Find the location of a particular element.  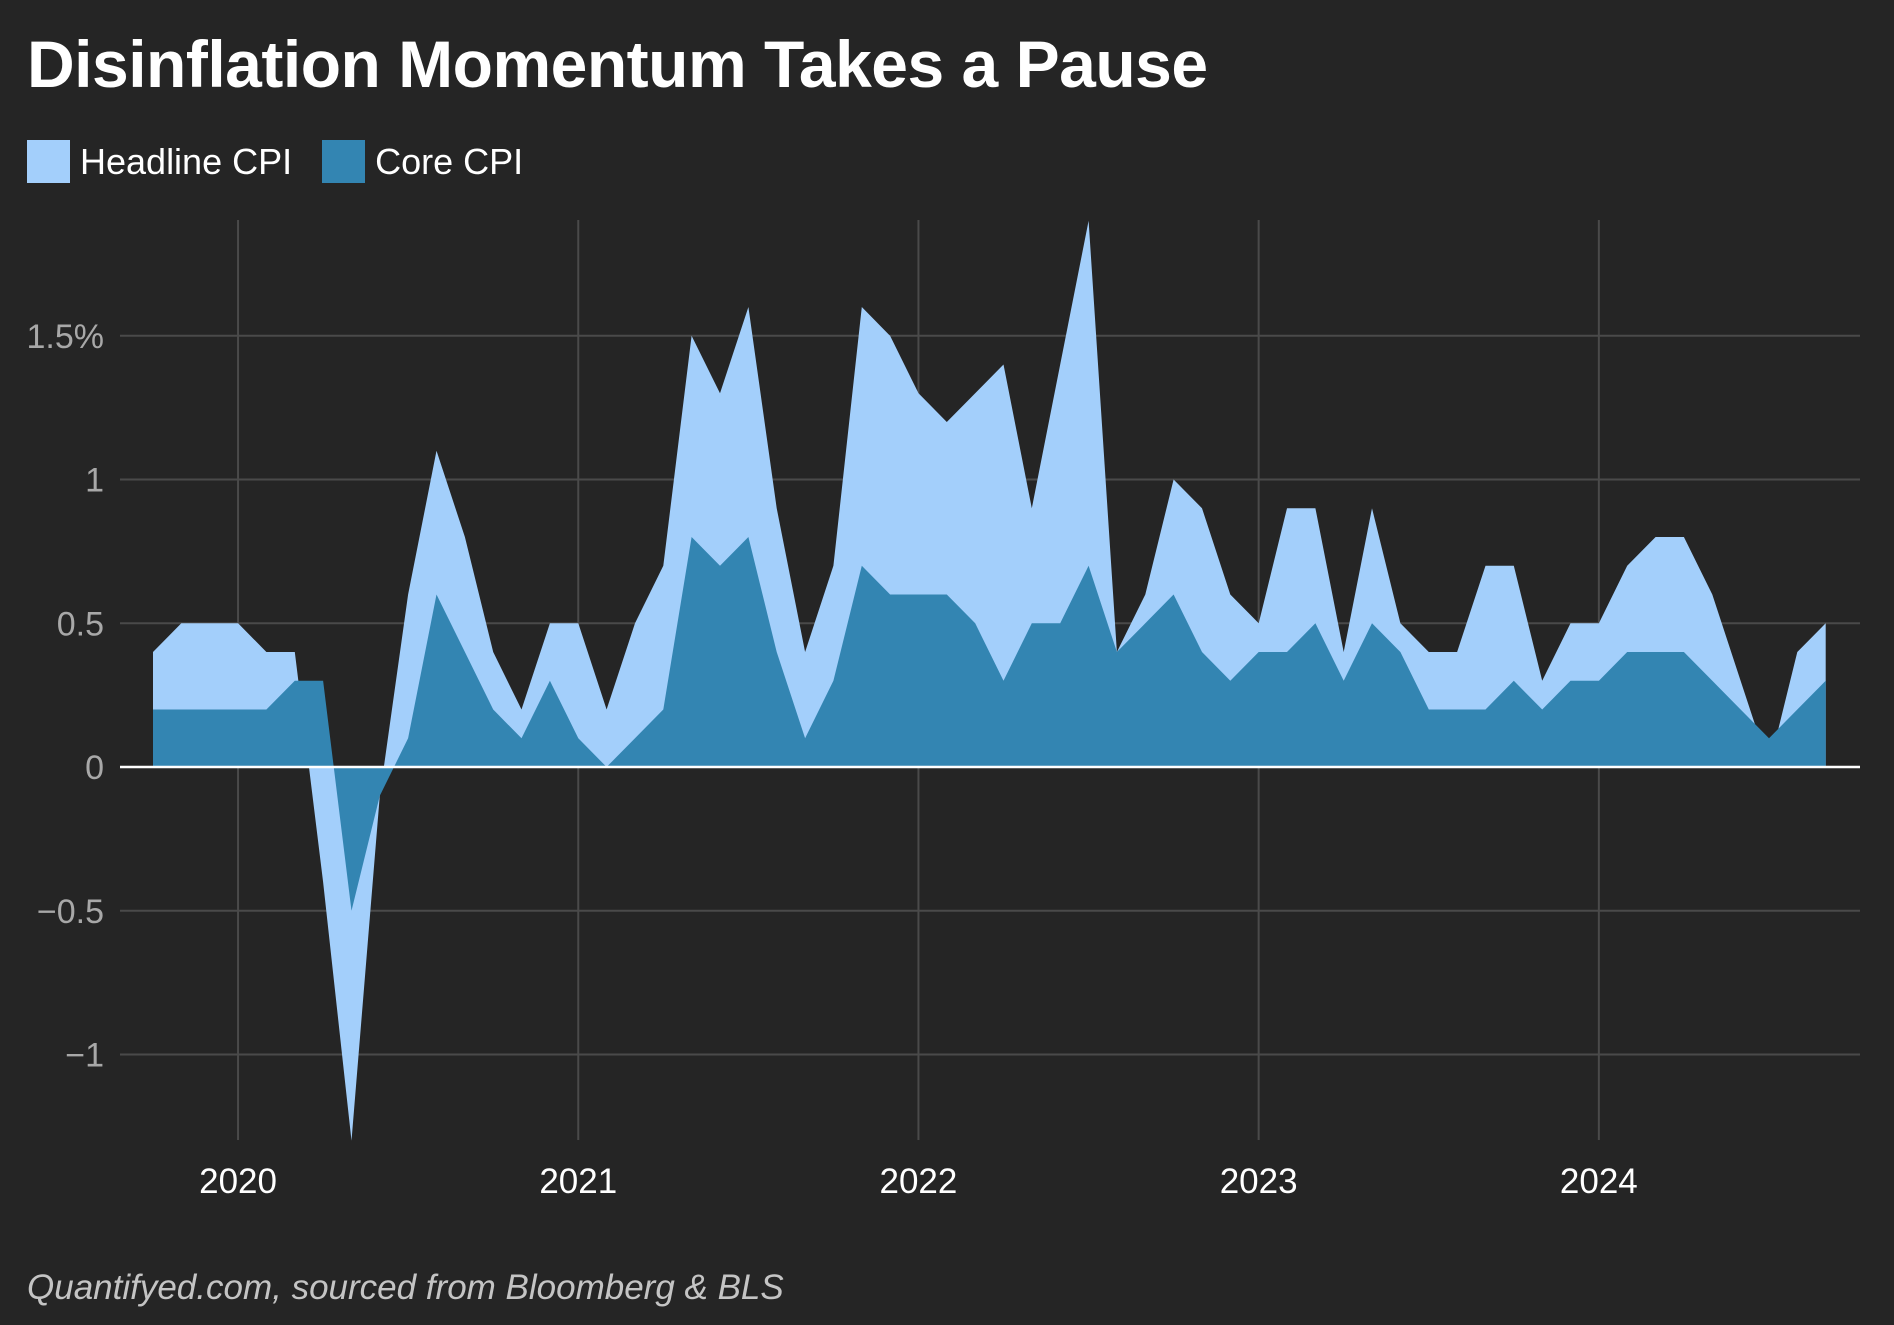

legend-item-core: Core CPI is located at coordinates (422, 161).